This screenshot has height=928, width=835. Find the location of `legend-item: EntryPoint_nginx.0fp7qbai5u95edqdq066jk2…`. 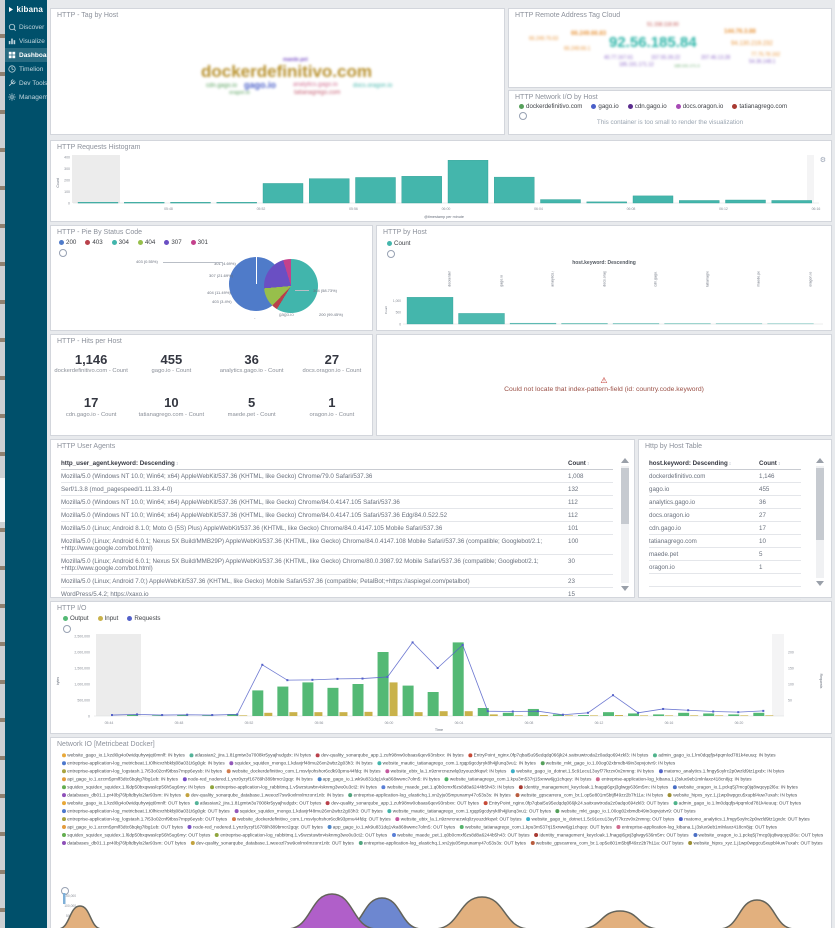

legend-item: EntryPoint_nginx.0fp7qbai5u95edqdq066jk2… is located at coordinates (558, 756).